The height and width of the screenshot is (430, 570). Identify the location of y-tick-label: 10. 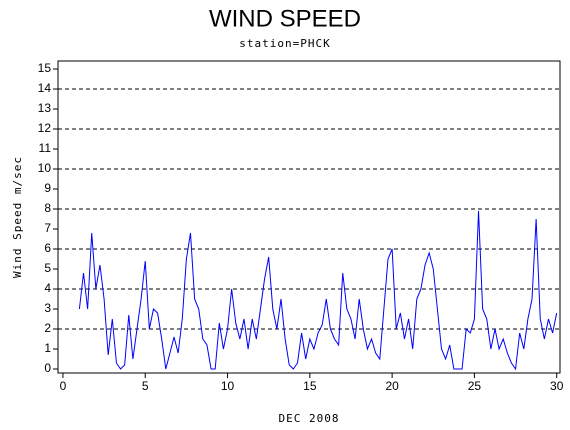
(45, 168).